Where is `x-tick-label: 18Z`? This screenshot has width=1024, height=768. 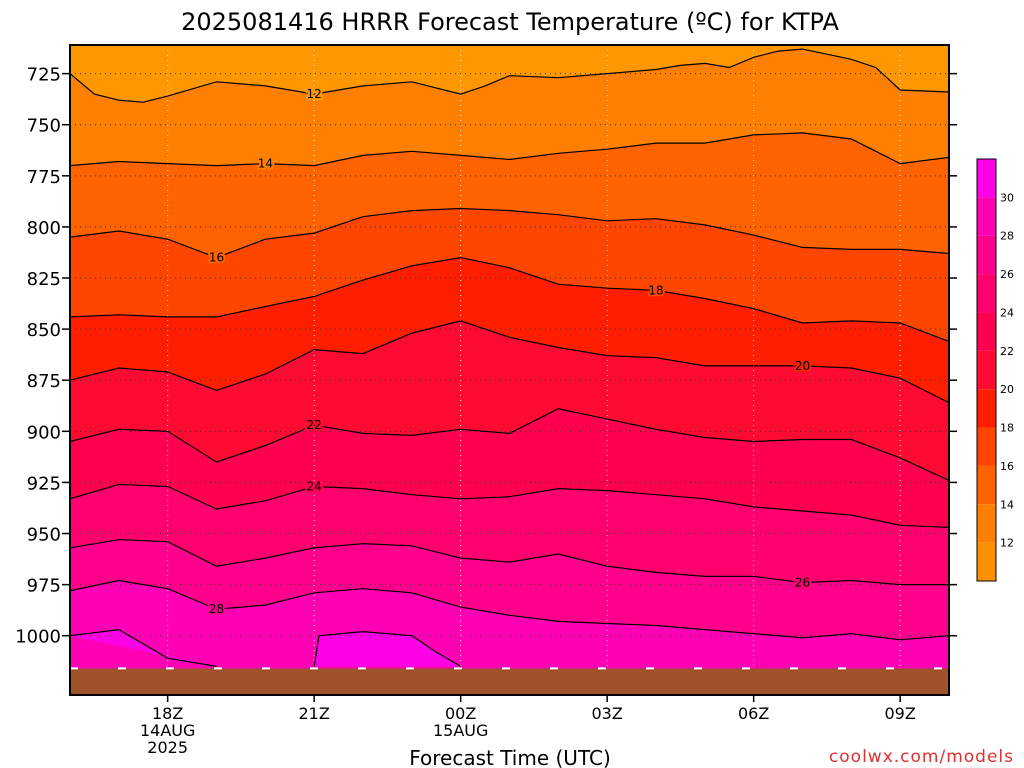
x-tick-label: 18Z is located at coordinates (167, 713).